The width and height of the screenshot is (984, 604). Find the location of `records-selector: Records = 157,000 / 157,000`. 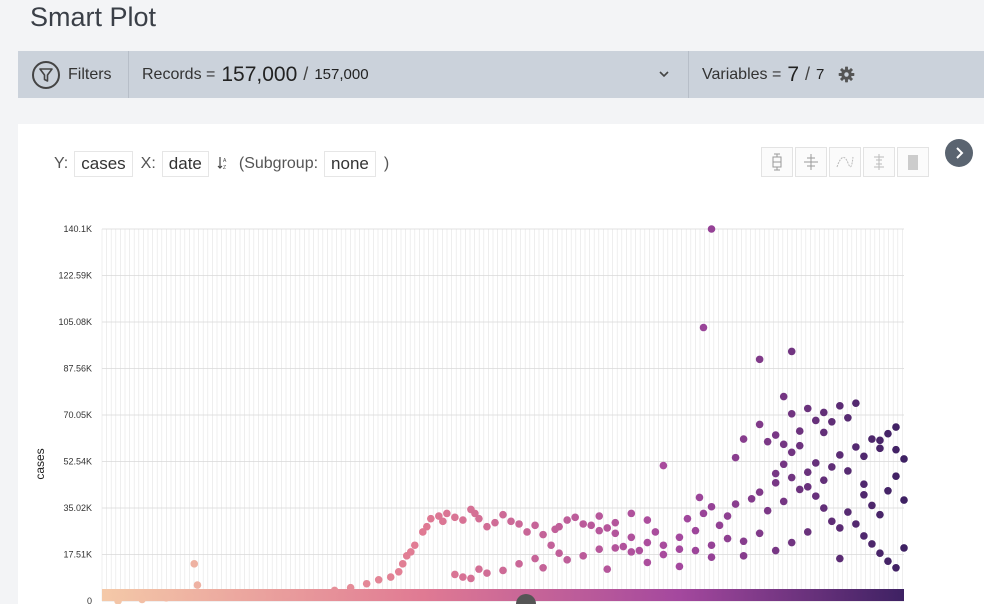

records-selector: Records = 157,000 / 157,000 is located at coordinates (409, 74).